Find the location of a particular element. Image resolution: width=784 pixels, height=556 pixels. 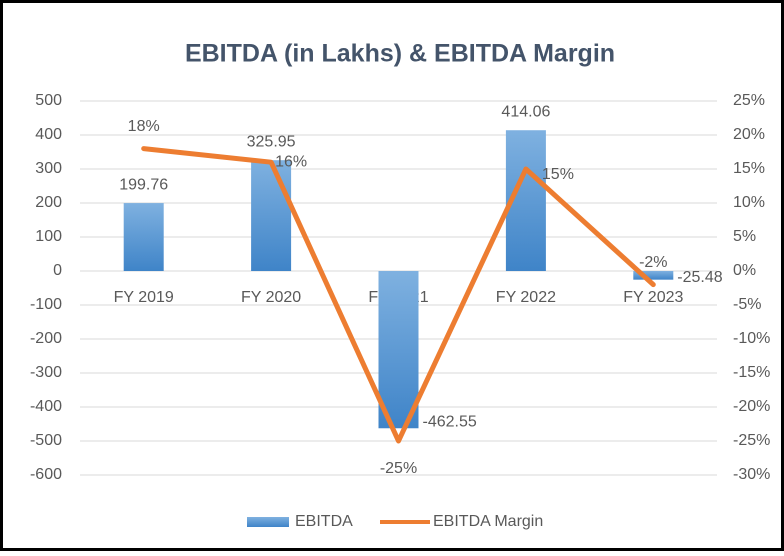

line-label: -2% is located at coordinates (653, 262).